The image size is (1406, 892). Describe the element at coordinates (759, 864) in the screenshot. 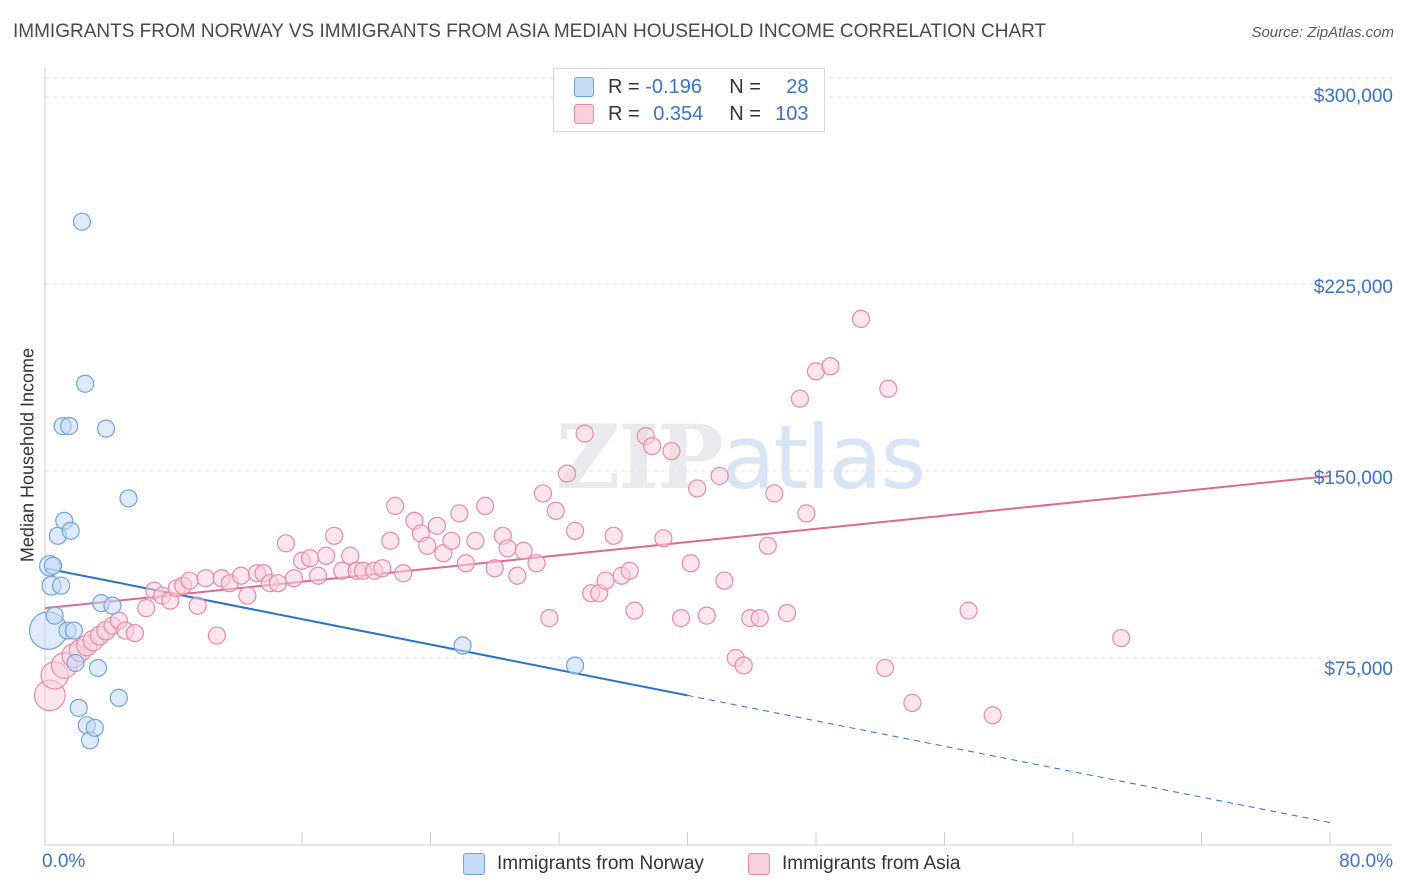

I see `bottom-swatch-asia` at that location.